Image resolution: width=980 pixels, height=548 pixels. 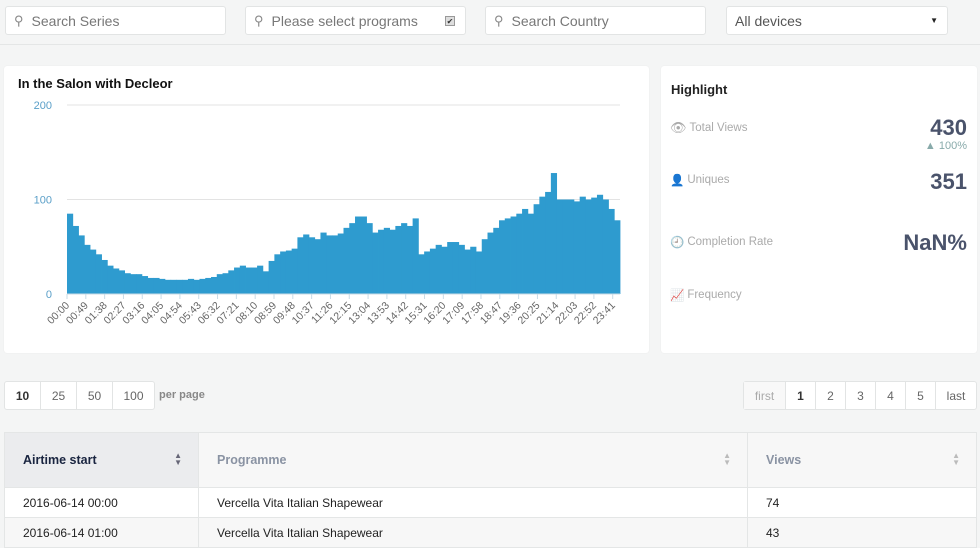 I want to click on clock-icon: 🕘, so click(x=677, y=243).